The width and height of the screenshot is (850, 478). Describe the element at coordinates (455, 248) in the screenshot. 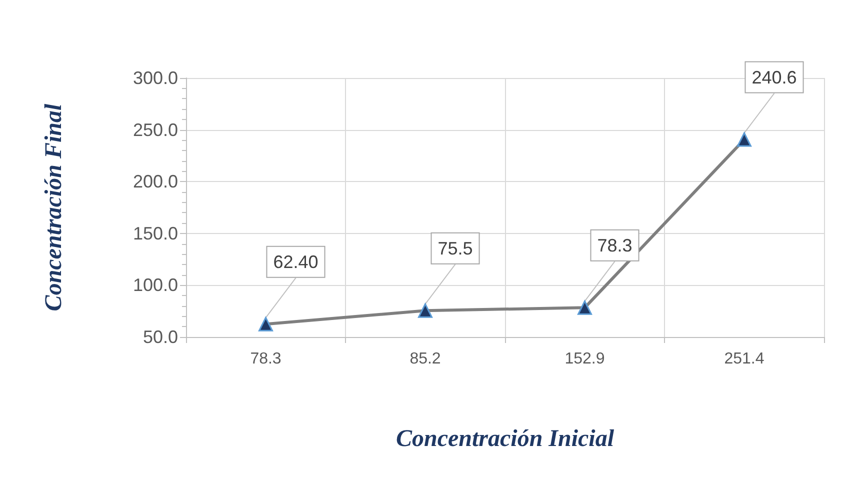

I see `data-label: 75.5` at that location.